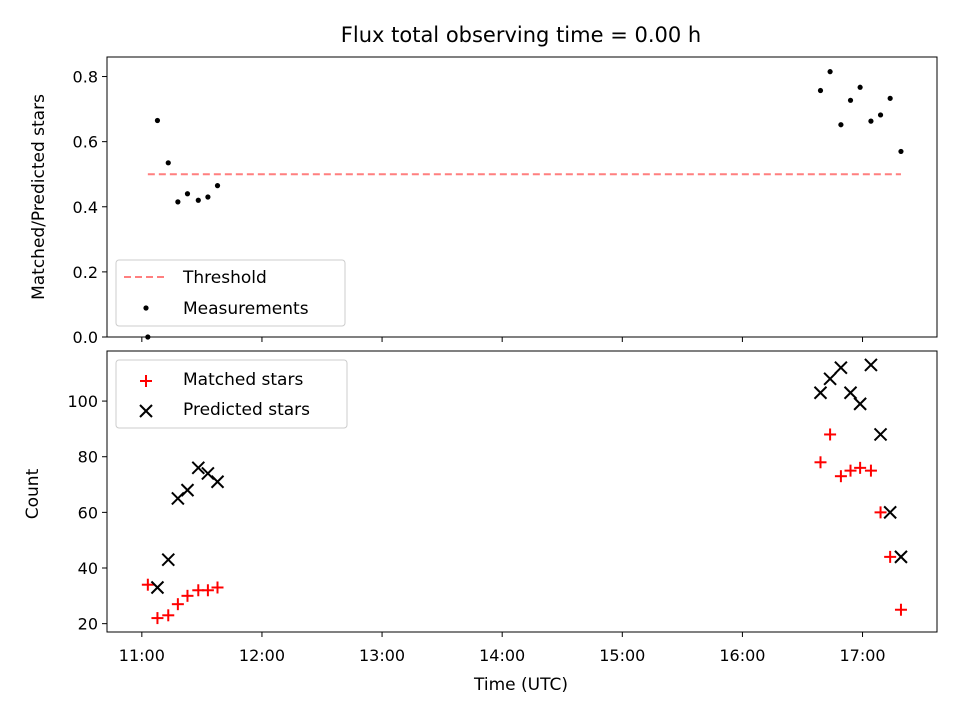  Describe the element at coordinates (85, 207) in the screenshot. I see `top-y-tick-label: 0.4` at that location.